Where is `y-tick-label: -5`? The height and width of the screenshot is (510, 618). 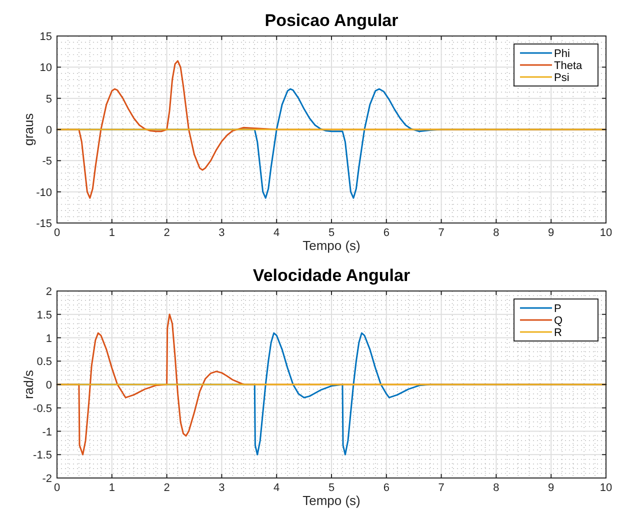 y-tick-label: -5 is located at coordinates (47, 162).